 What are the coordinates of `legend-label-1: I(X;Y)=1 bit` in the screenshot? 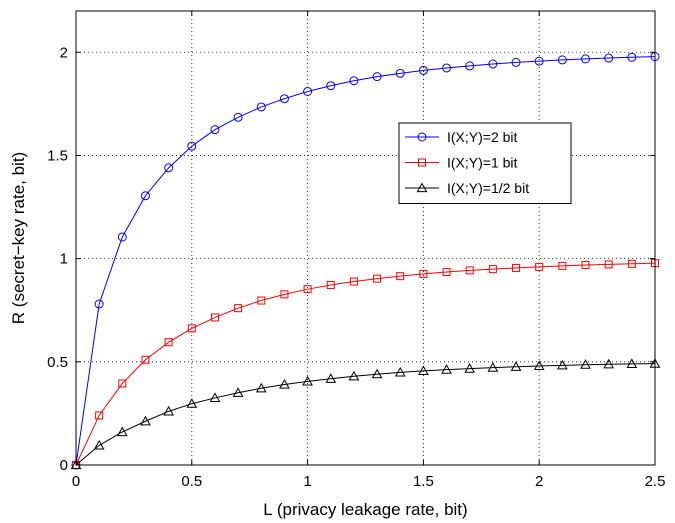 It's located at (482, 163).